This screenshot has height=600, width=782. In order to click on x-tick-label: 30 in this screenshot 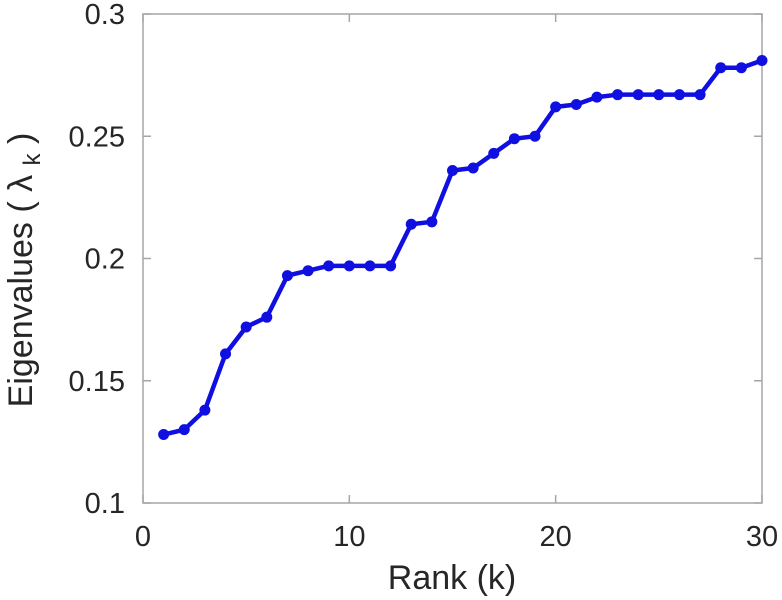, I will do `click(762, 537)`.